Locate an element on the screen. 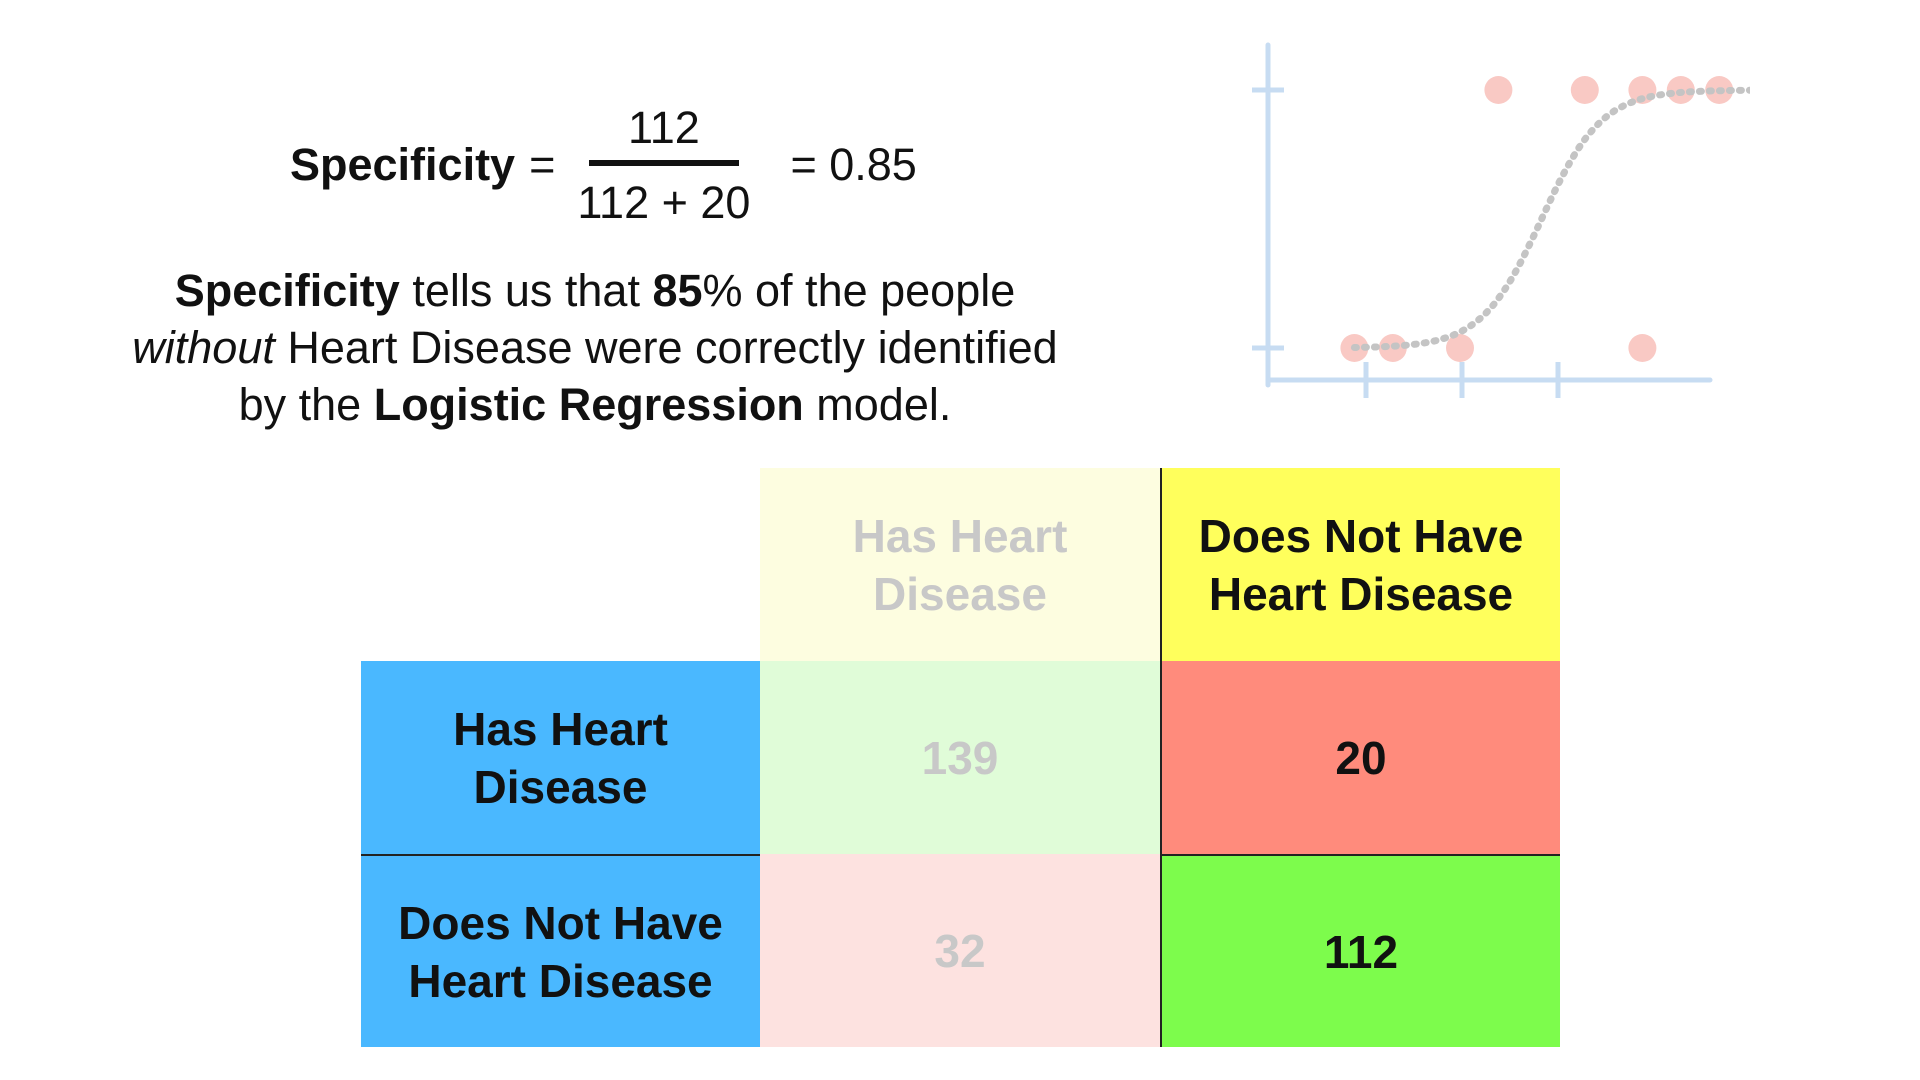 Image resolution: width=1920 pixels, height=1080 pixels. col-header-does-not-have-heart-disease: Does Not Have Heart Disease is located at coordinates (1360, 564).